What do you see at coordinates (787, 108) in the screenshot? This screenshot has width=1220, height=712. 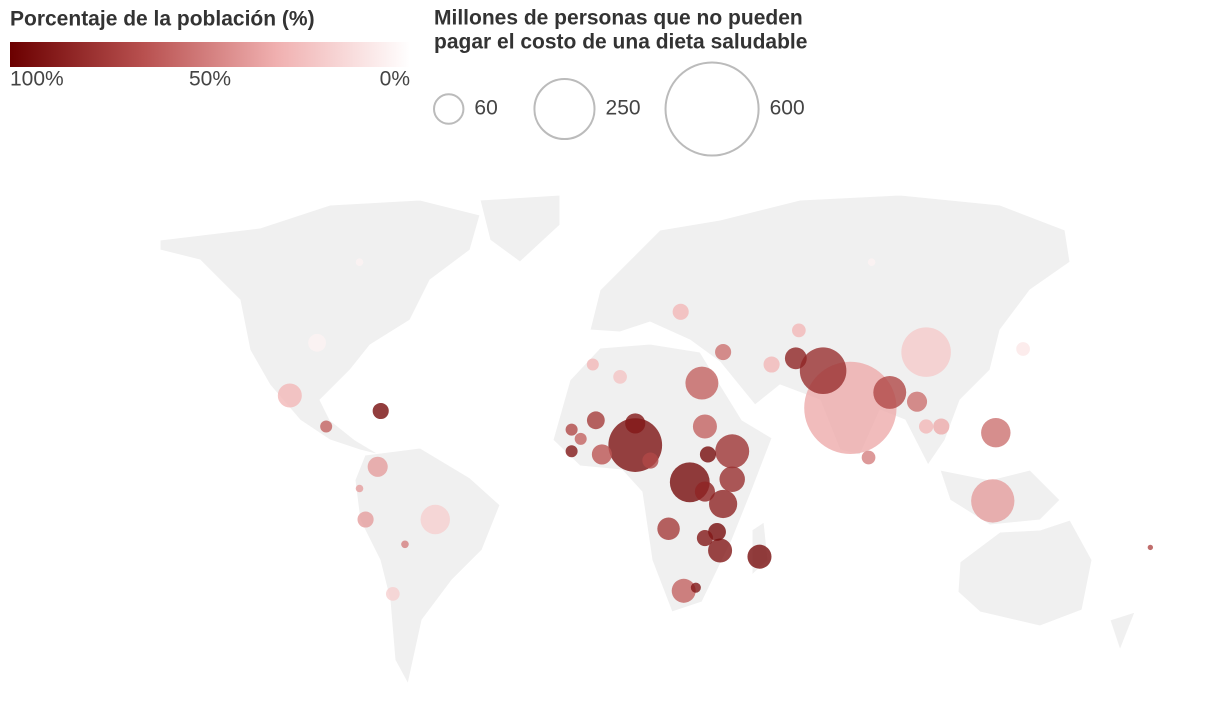 I see `size-legend-label: 600` at bounding box center [787, 108].